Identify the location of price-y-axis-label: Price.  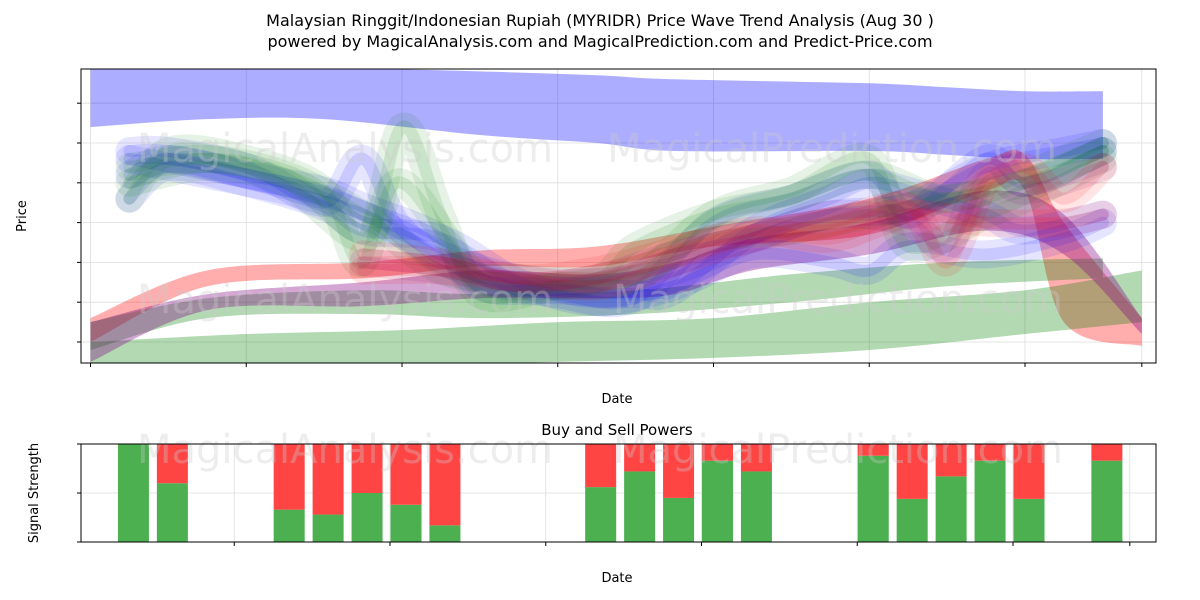
(22, 216).